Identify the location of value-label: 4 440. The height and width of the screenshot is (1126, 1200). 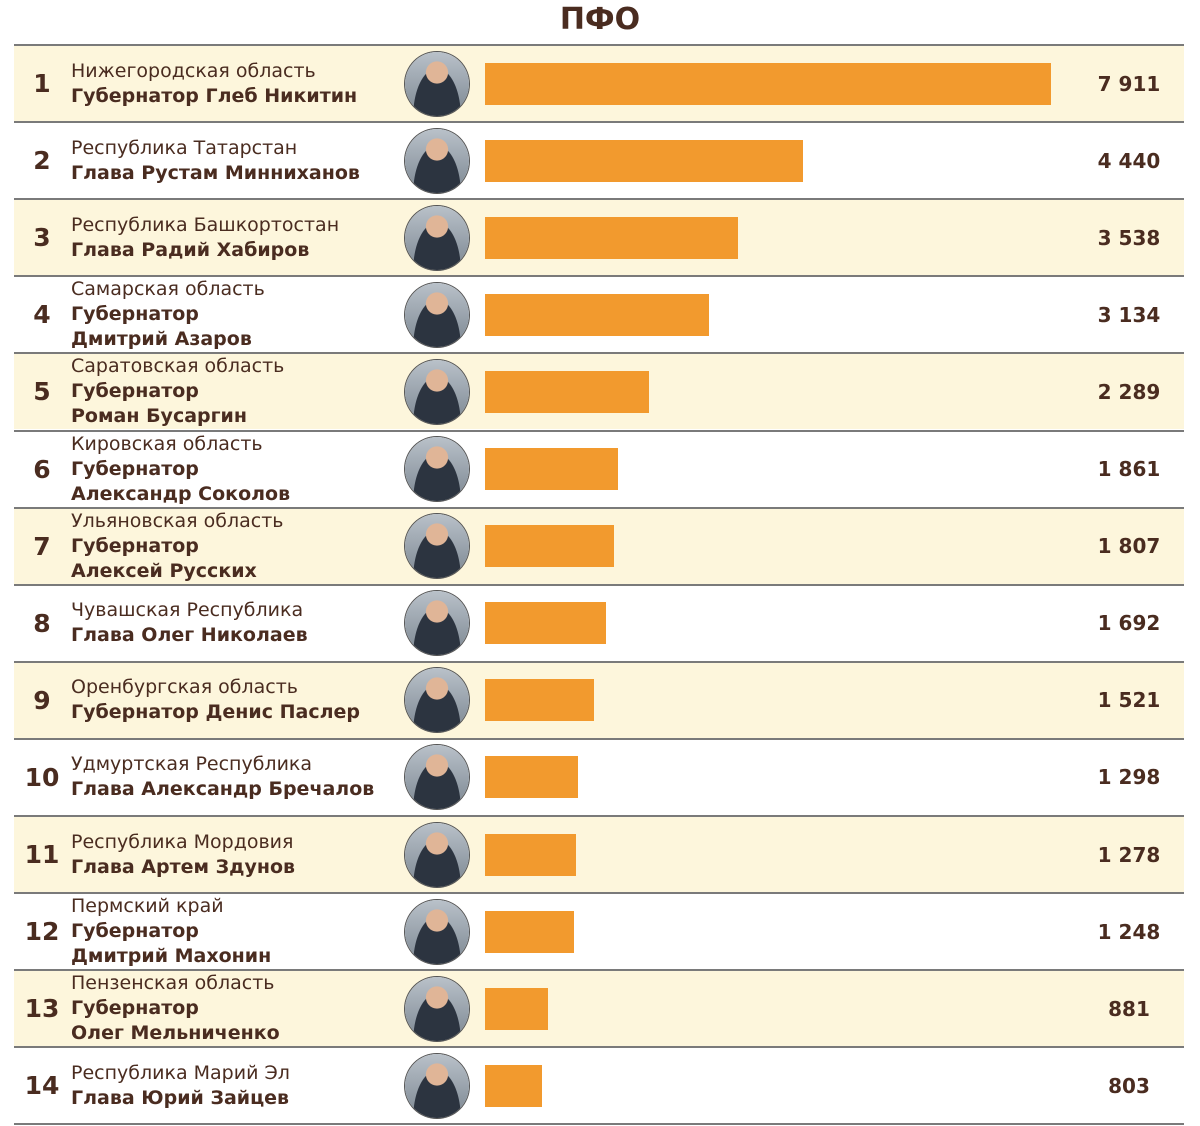
(1129, 160).